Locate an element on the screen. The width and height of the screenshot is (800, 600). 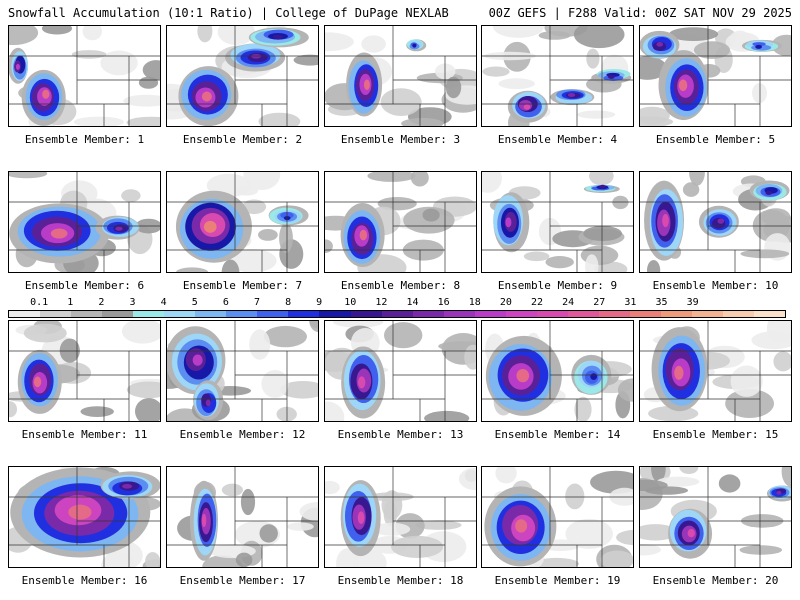
ensemble-member-label: Ensemble Member: 3 is located at coordinates (400, 139).